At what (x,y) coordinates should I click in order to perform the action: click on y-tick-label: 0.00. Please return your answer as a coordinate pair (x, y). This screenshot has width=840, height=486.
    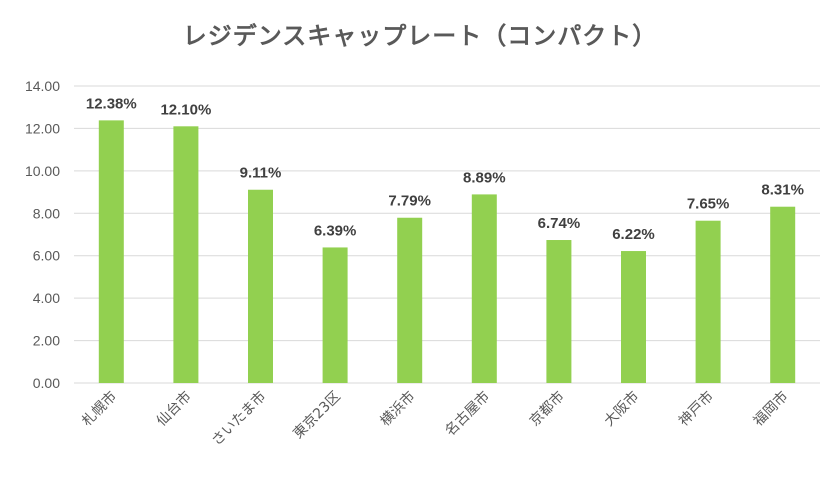
    Looking at the image, I should click on (46, 383).